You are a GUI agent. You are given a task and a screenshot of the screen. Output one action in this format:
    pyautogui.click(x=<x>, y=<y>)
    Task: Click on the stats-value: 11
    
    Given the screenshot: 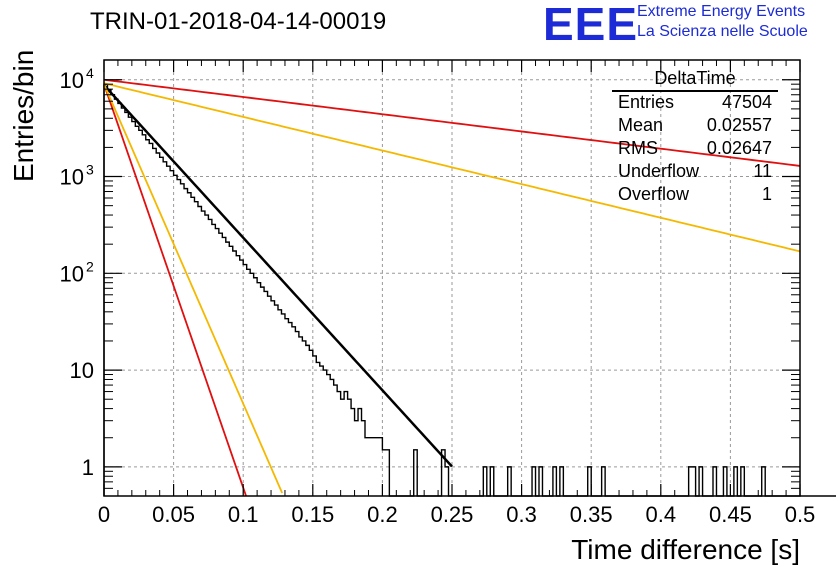 What is the action you would take?
    pyautogui.click(x=762, y=171)
    